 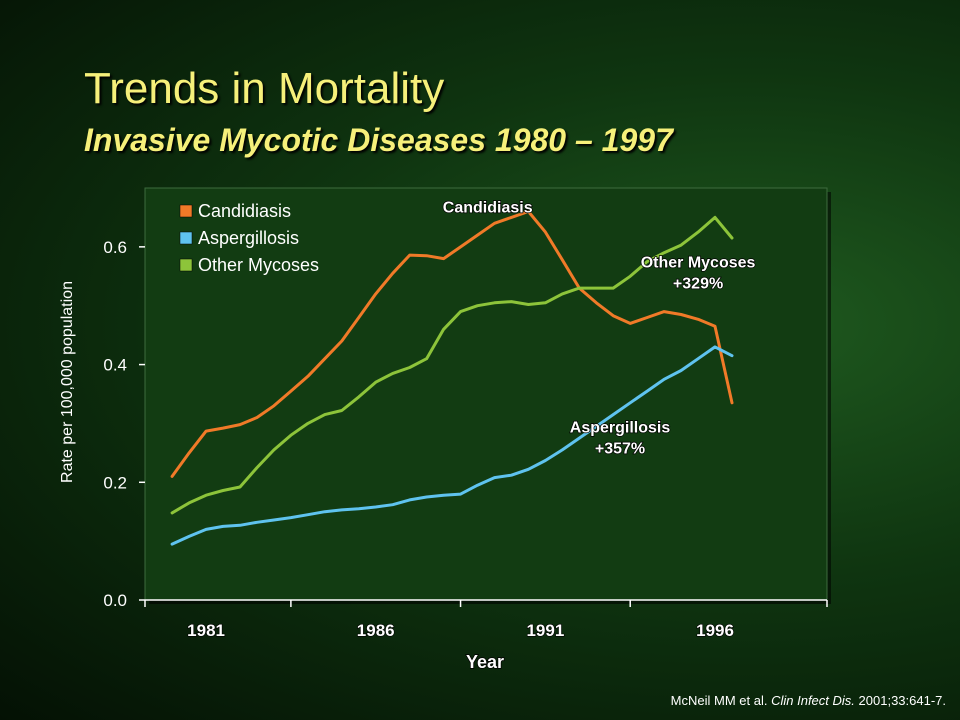 What do you see at coordinates (620, 448) in the screenshot?
I see `aspergillosis-change-annotation: +357%` at bounding box center [620, 448].